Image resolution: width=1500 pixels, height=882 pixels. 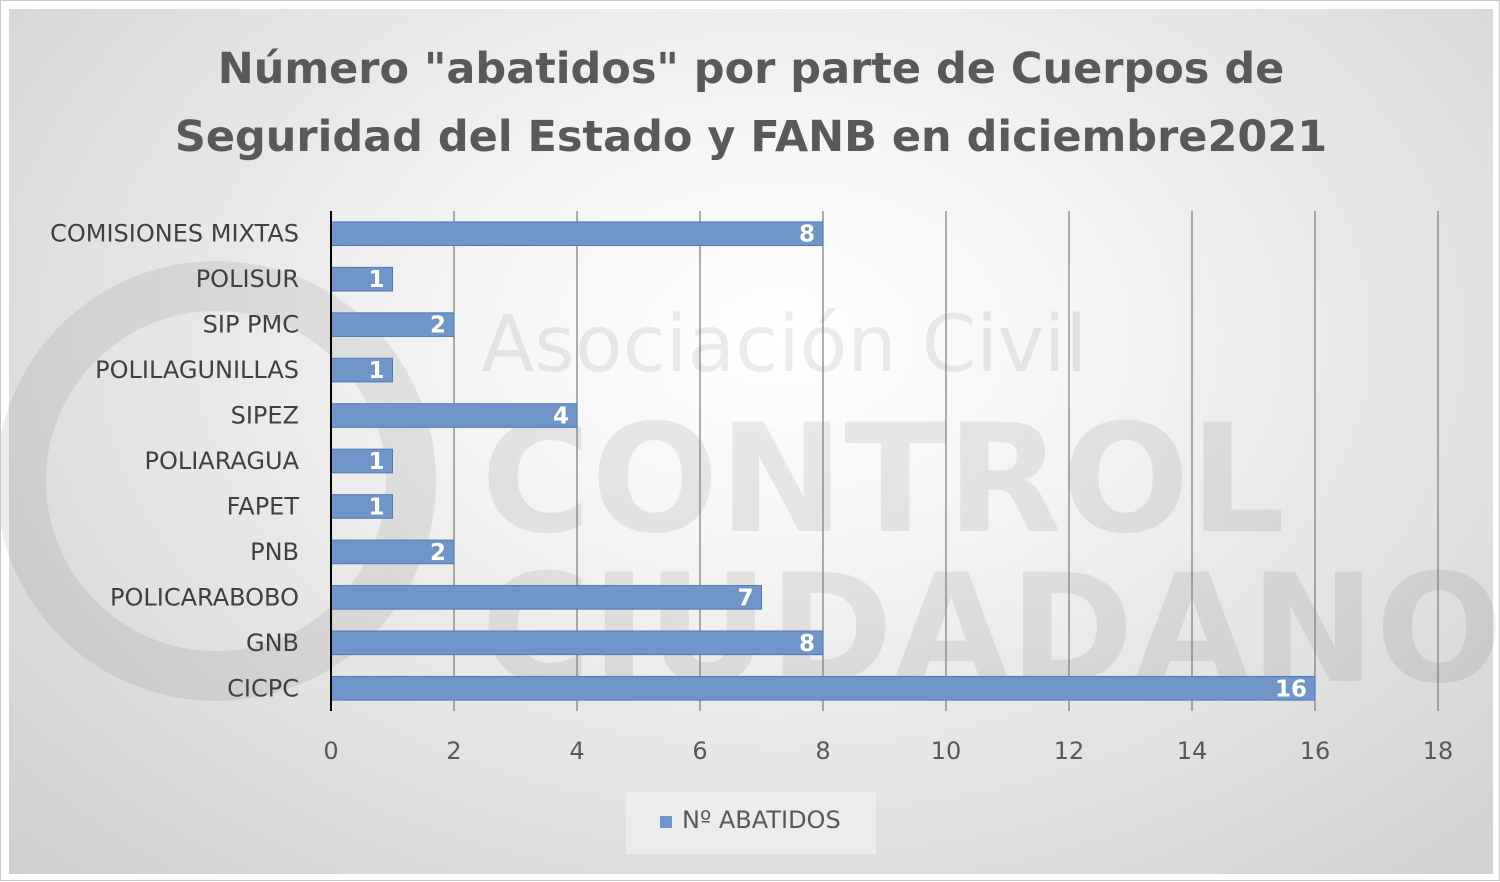 I want to click on x-tick-label: 0, so click(x=330, y=751).